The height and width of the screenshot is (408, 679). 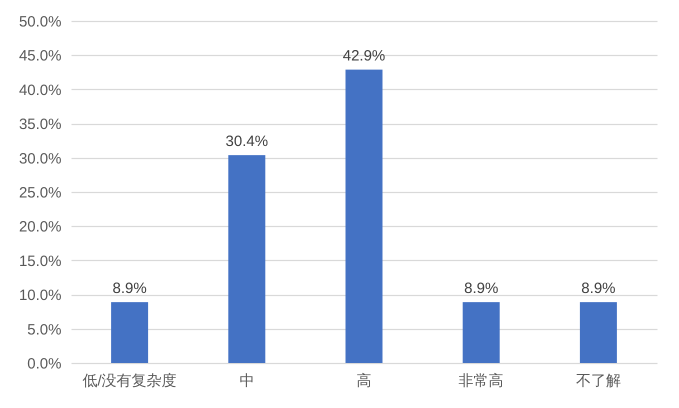 I want to click on y-tick-label: 40.0%, so click(x=40, y=90).